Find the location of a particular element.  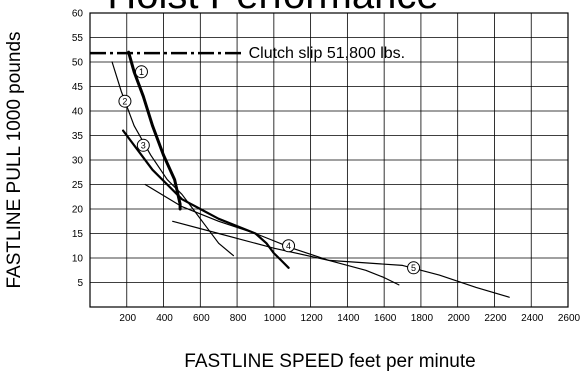

series-marker-5: 5 is located at coordinates (414, 268).